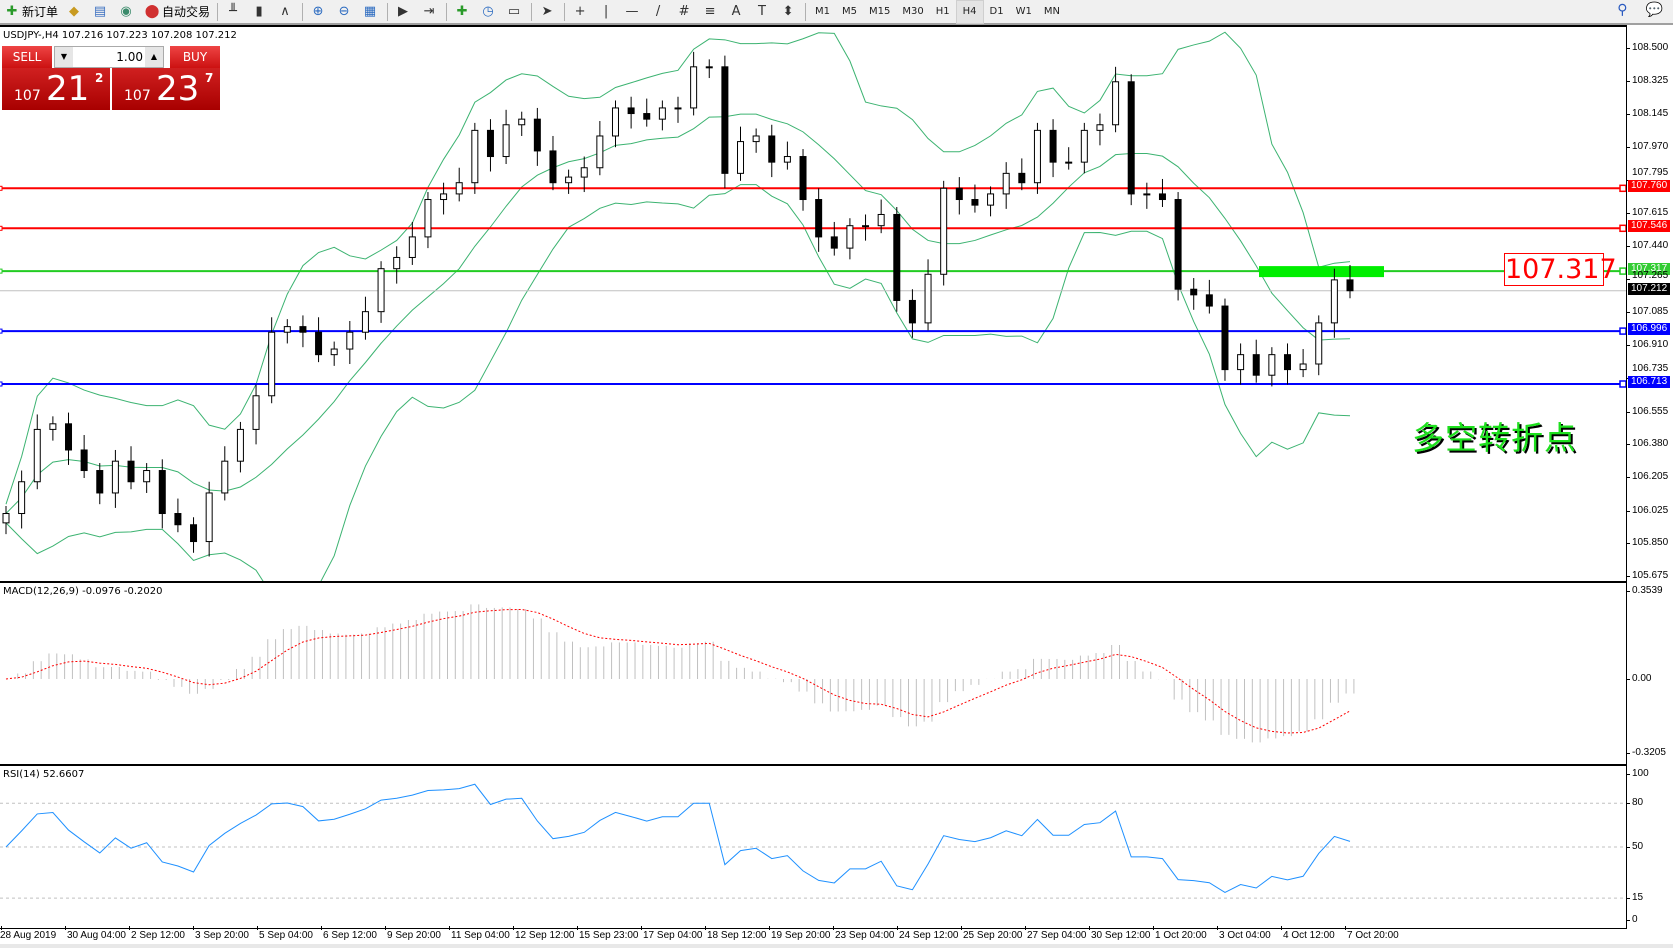 Image resolution: width=1673 pixels, height=948 pixels. What do you see at coordinates (1560, 269) in the screenshot?
I see `level-price-label: 107.317` at bounding box center [1560, 269].